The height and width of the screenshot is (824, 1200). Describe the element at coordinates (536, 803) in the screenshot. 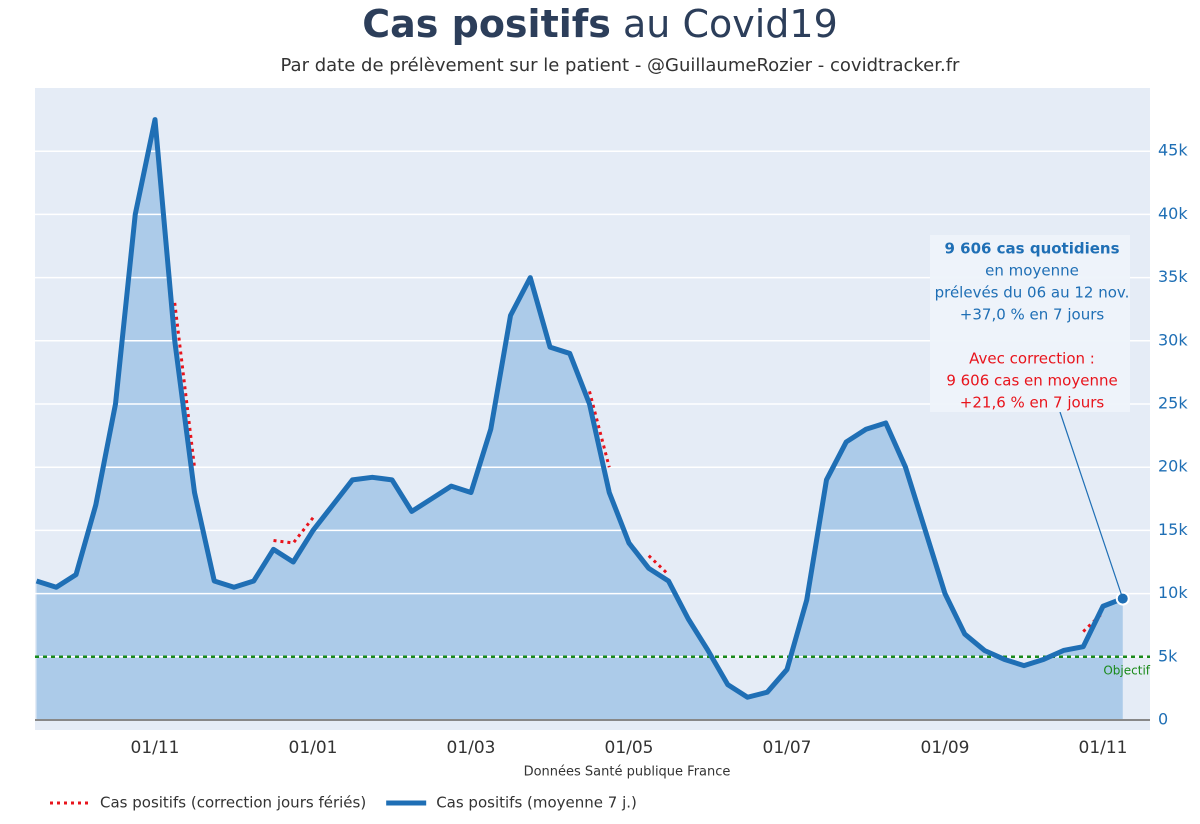

I see `legend-label: Cas positifs (moyenne 7 j.)` at that location.